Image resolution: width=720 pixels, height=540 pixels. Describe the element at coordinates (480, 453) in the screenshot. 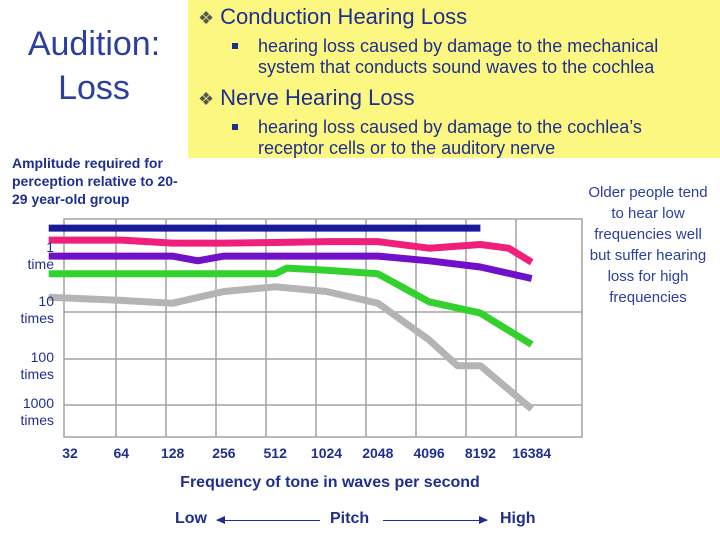

I see `x-tick-label-8192: 8192` at that location.